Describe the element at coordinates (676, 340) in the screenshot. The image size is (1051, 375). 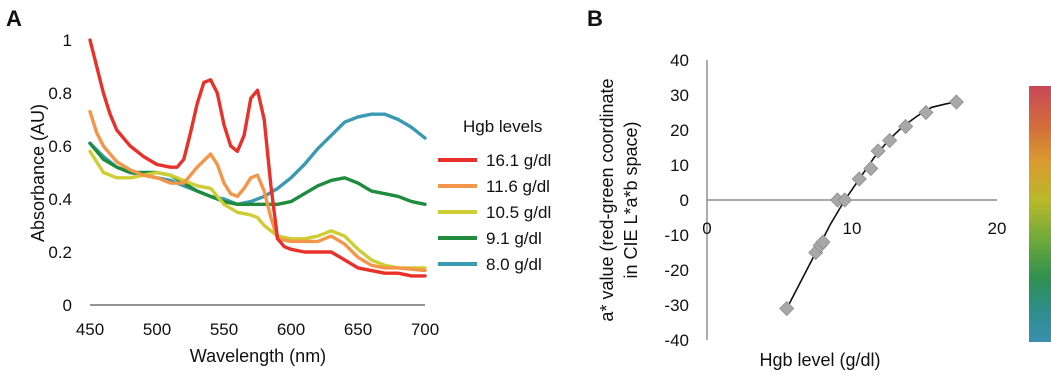
I see `y-tick-label: -40` at that location.